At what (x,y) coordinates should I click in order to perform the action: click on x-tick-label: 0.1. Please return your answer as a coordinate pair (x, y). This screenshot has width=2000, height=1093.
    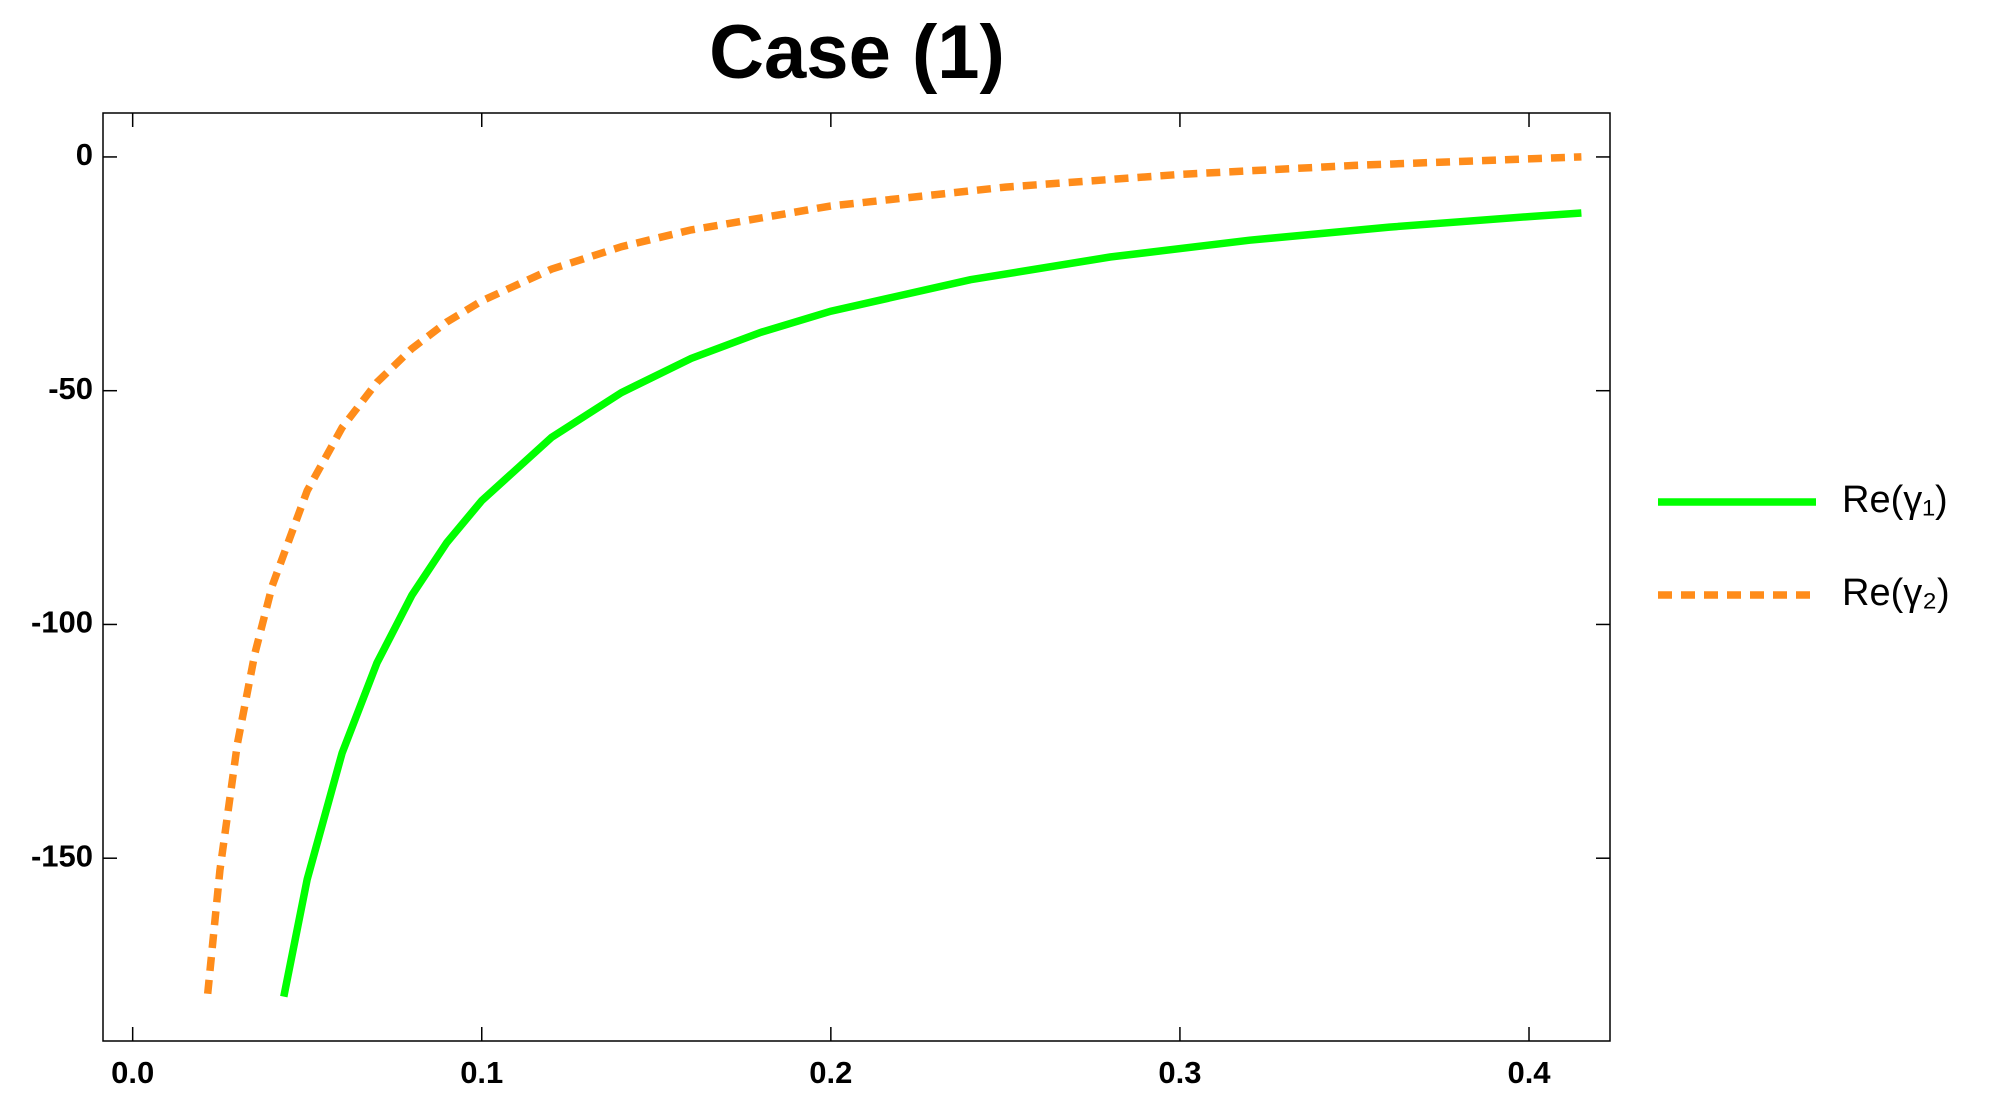
    Looking at the image, I should click on (481, 1072).